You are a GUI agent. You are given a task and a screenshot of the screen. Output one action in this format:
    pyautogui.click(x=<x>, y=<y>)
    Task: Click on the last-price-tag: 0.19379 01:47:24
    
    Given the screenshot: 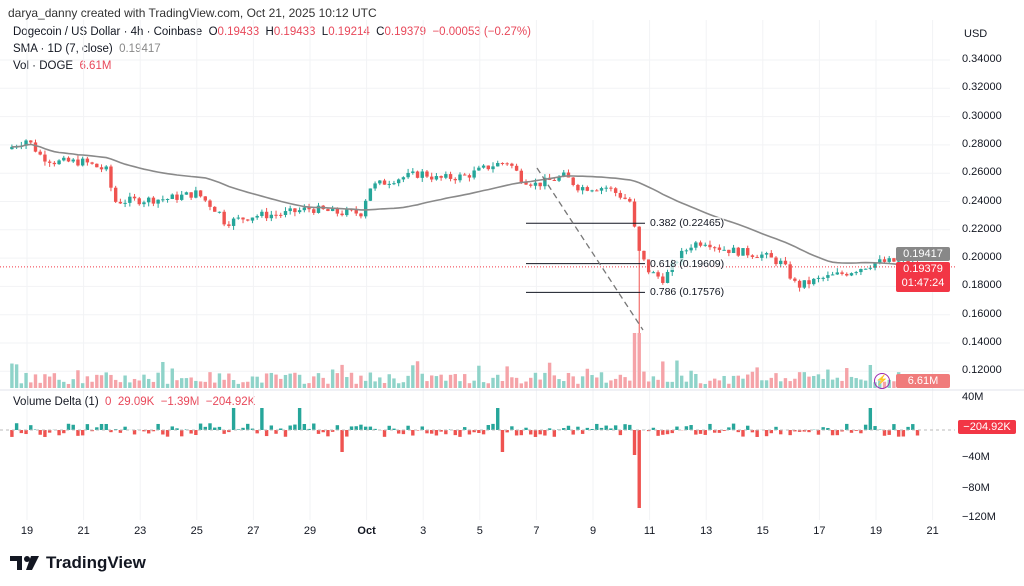 What is the action you would take?
    pyautogui.click(x=923, y=277)
    